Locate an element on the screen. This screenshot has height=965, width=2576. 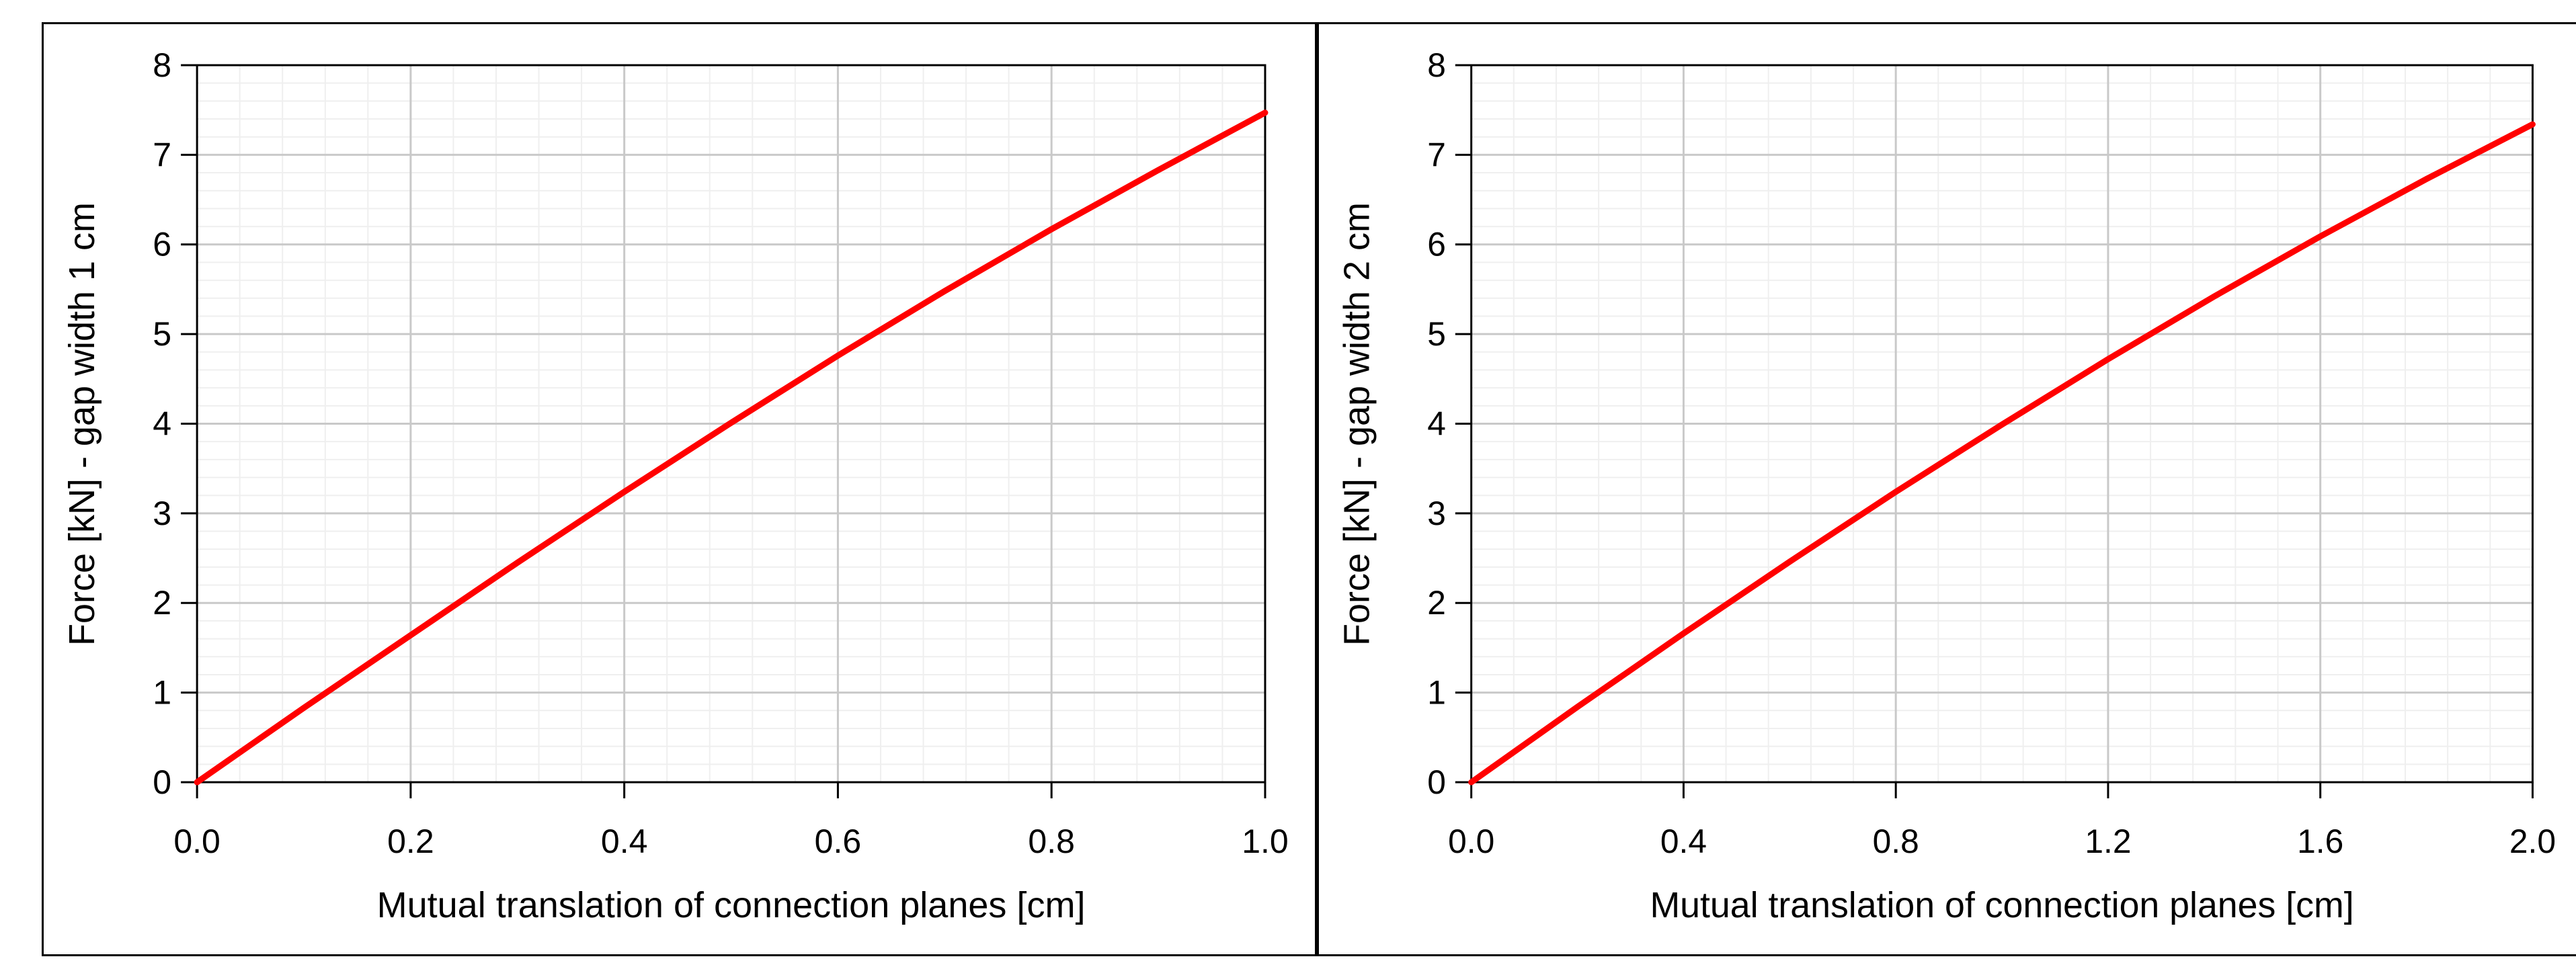
y-axis-title: Force [kN] - gap width 1 cm is located at coordinates (82, 424).